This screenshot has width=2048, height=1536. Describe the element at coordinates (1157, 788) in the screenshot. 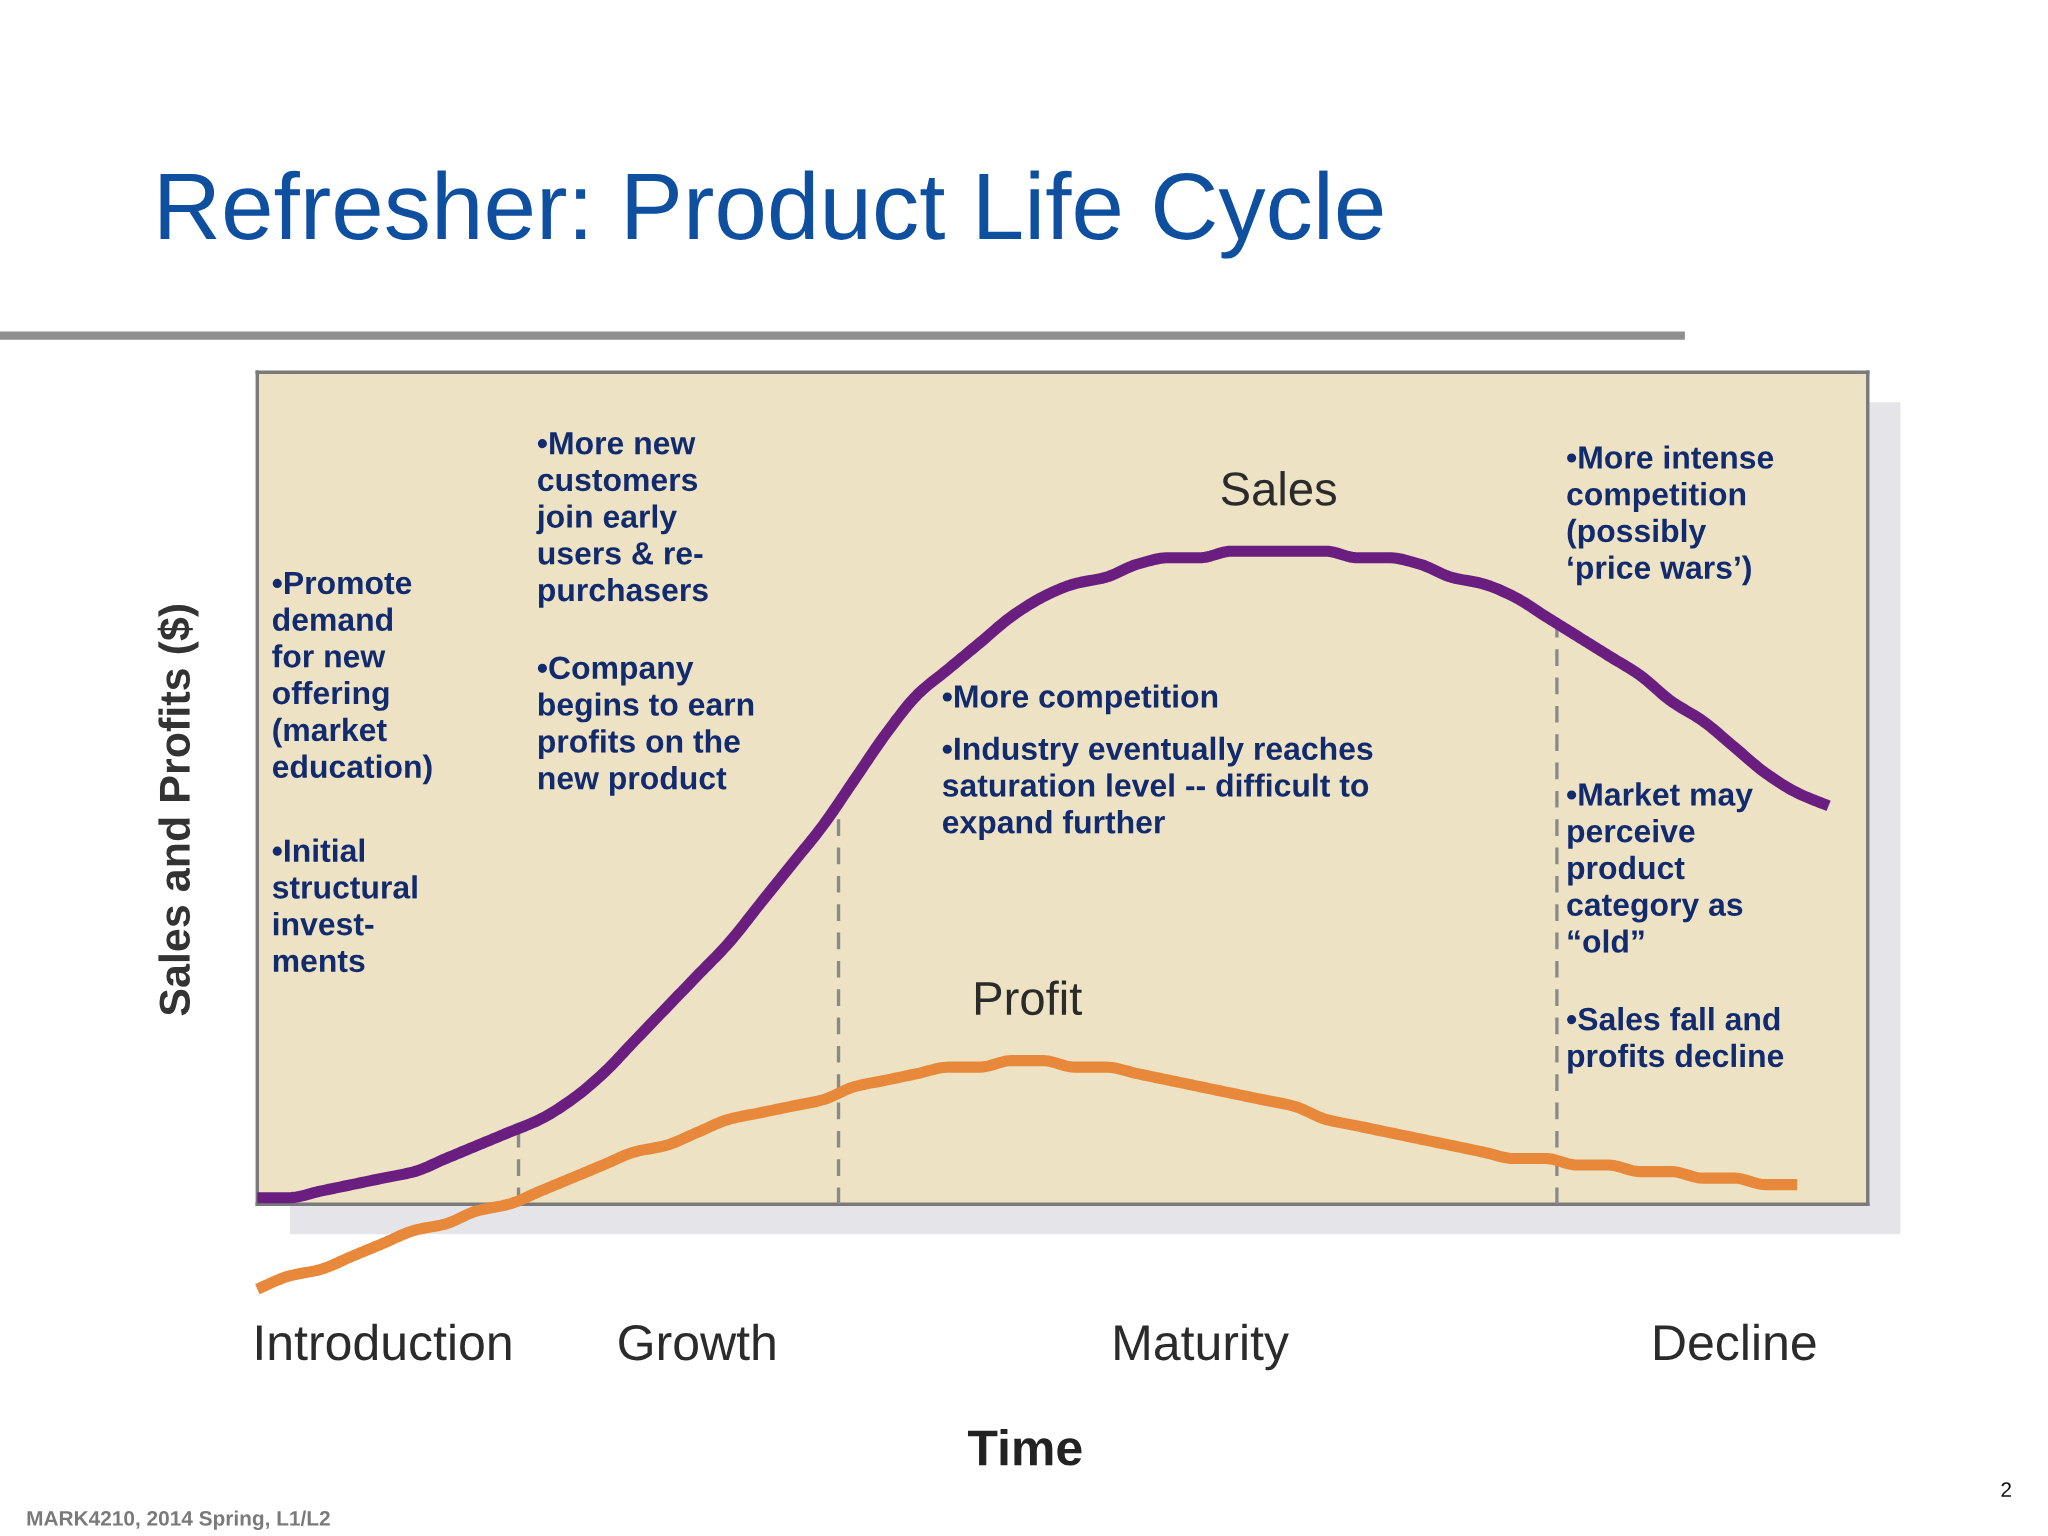

I see `annotation: •Industry eventually reaches saturation level -- difficult to expand further` at that location.